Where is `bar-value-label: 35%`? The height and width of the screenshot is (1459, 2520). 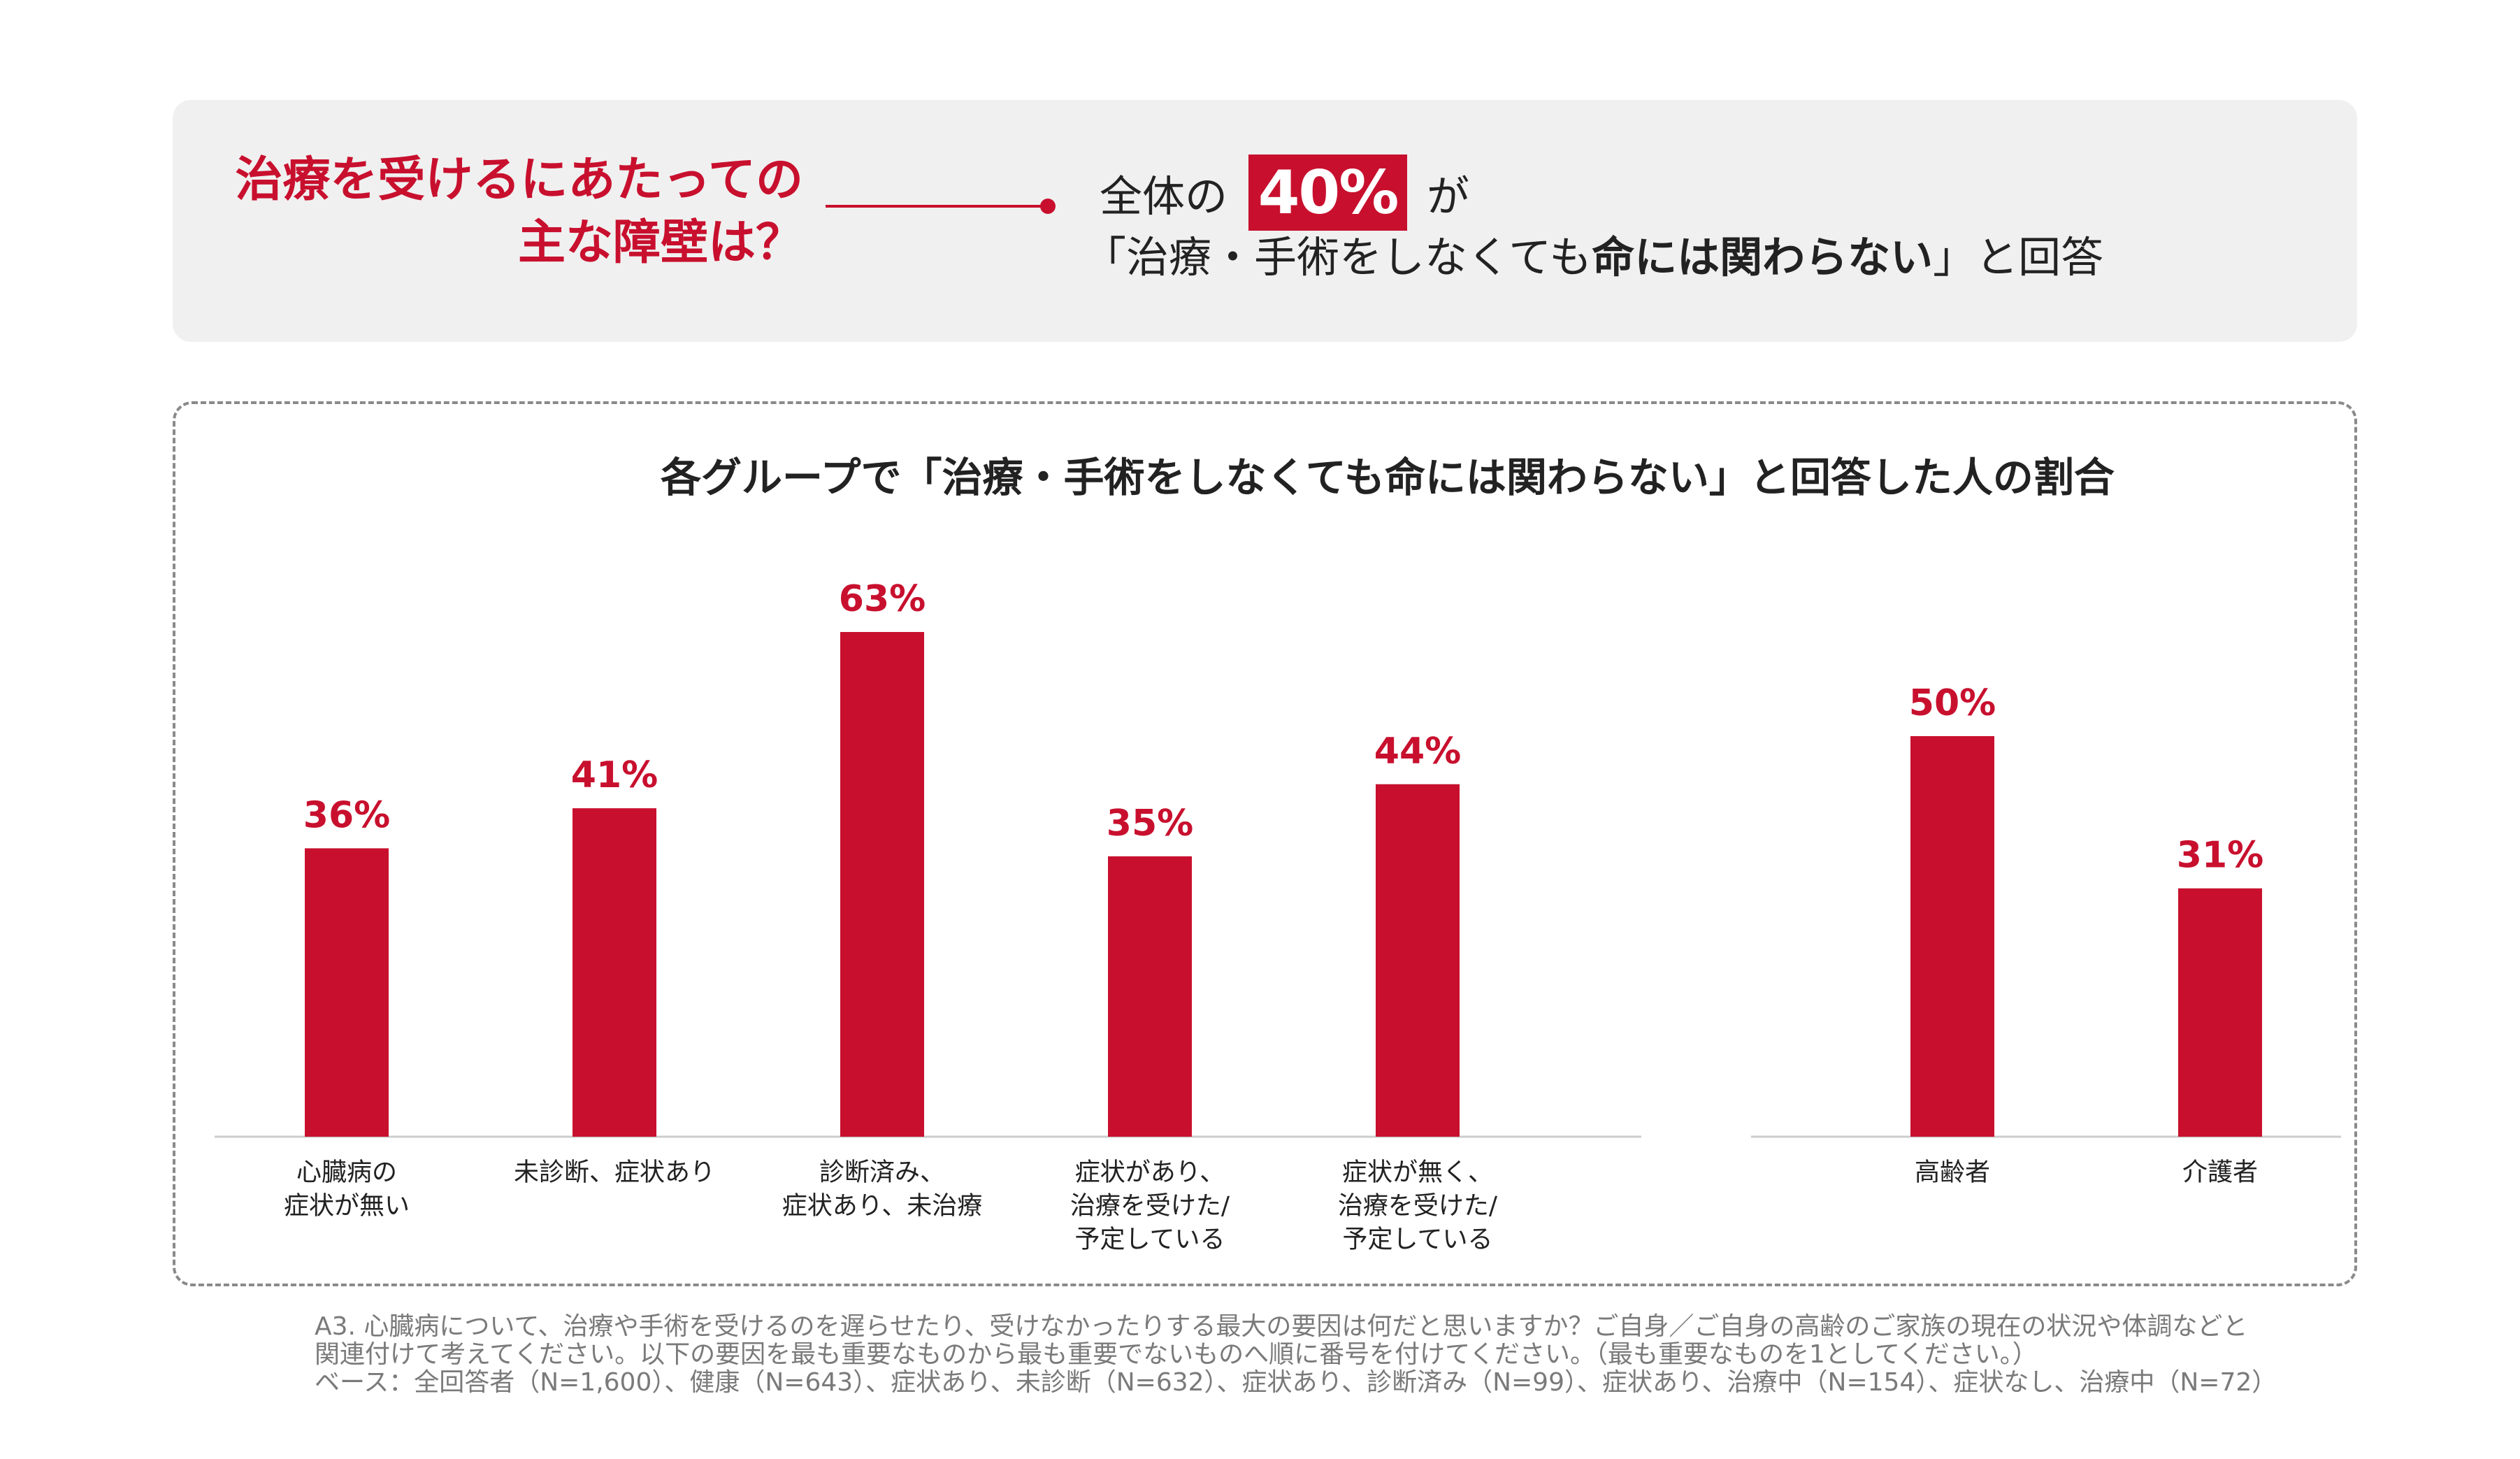
bar-value-label: 35% is located at coordinates (1150, 824).